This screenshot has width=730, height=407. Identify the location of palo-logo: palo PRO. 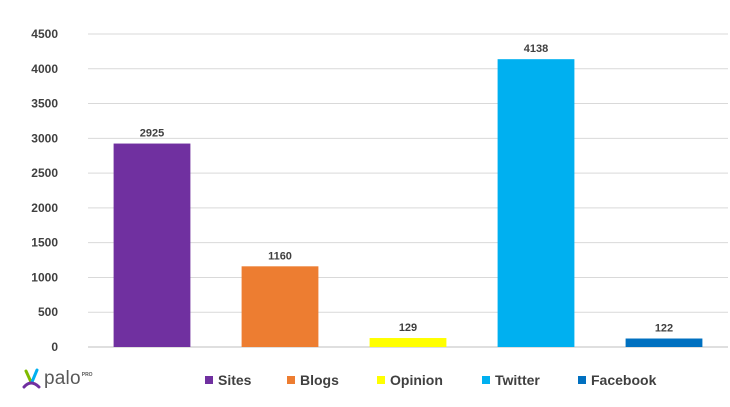
(57, 379).